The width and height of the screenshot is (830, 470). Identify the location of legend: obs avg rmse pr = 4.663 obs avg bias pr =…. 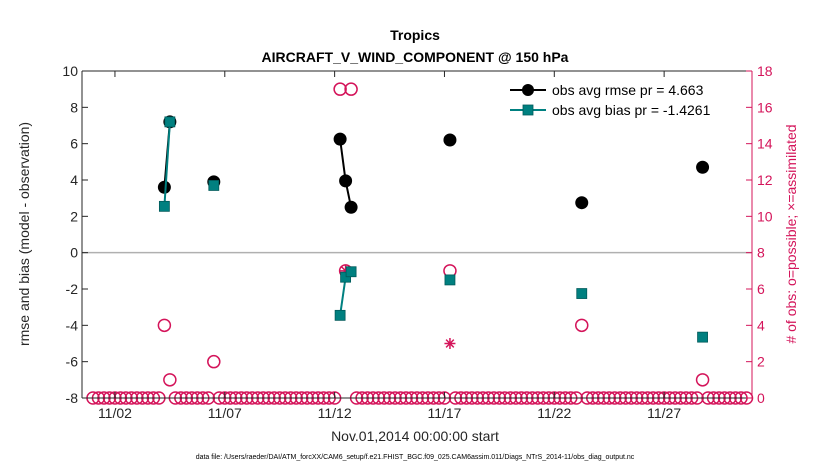
(610, 100).